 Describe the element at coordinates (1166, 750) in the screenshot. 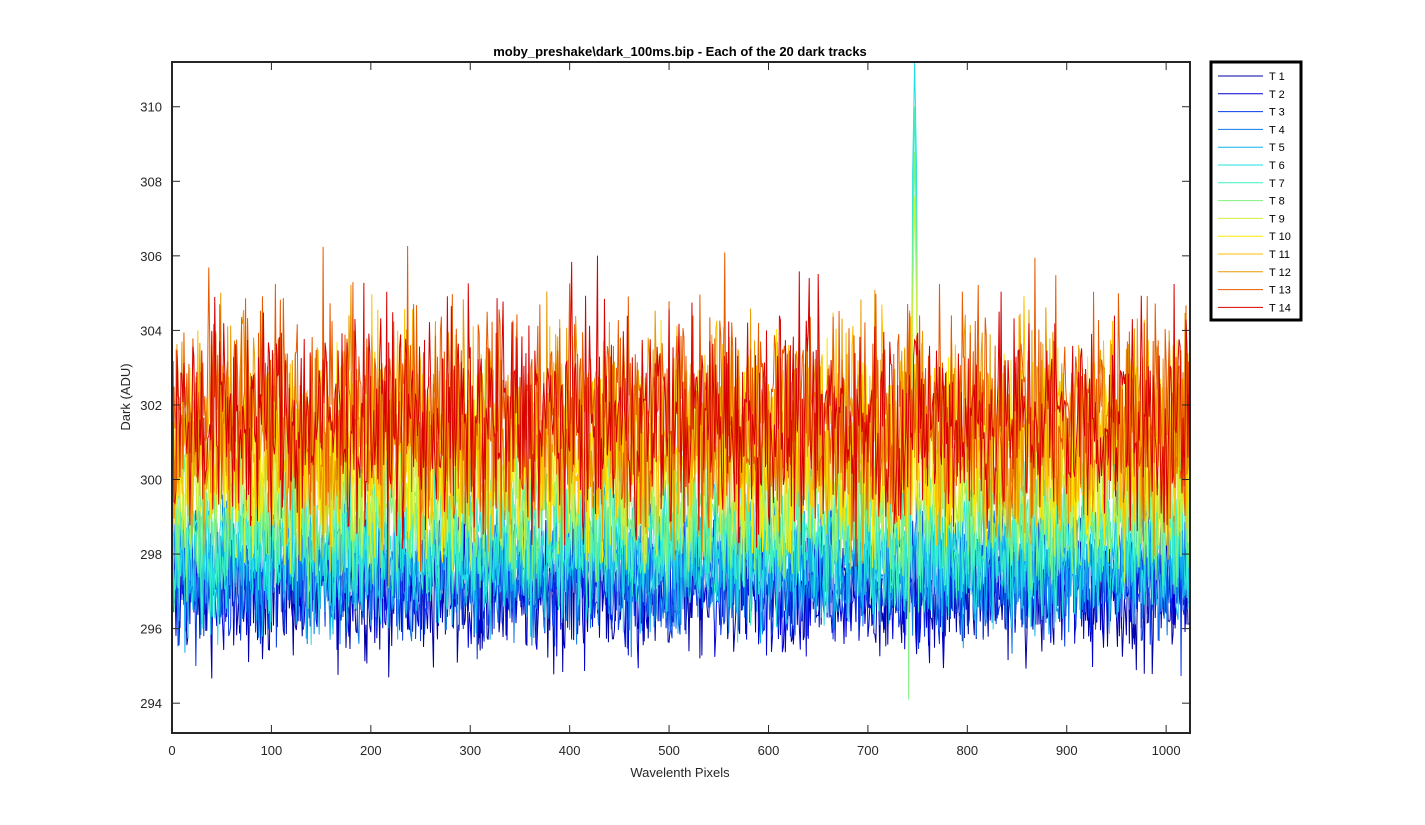

I see `x-tick-label: 1000` at that location.